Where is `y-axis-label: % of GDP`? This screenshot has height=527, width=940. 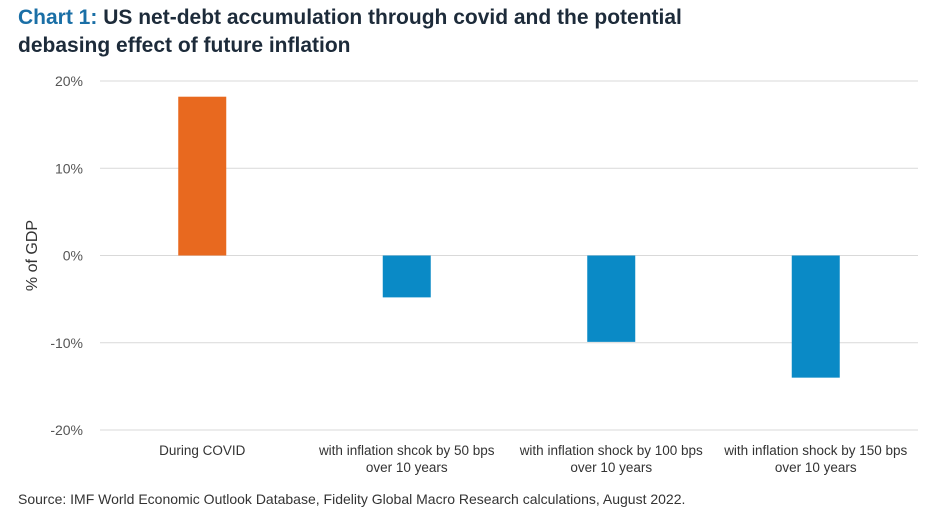
y-axis-label: % of GDP is located at coordinates (32, 255).